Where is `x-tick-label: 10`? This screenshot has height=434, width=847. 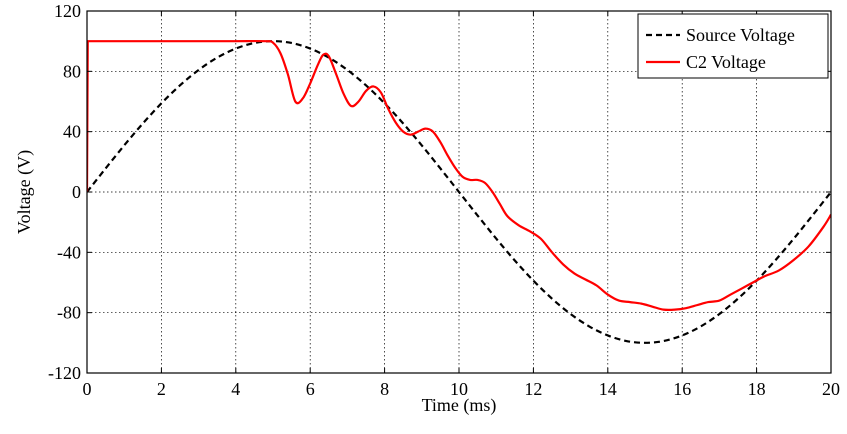
x-tick-label: 10 is located at coordinates (459, 389).